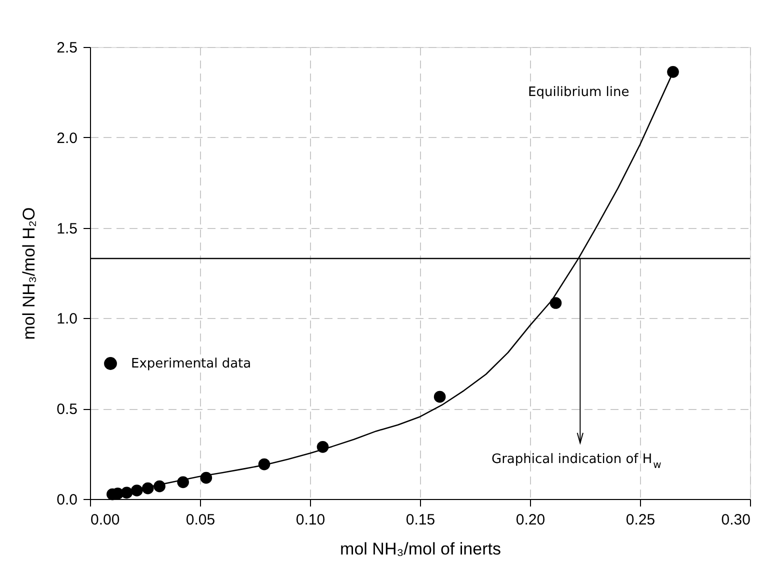 Image resolution: width=777 pixels, height=579 pixels. Describe the element at coordinates (67, 229) in the screenshot. I see `y-tick-label: 1.5` at that location.